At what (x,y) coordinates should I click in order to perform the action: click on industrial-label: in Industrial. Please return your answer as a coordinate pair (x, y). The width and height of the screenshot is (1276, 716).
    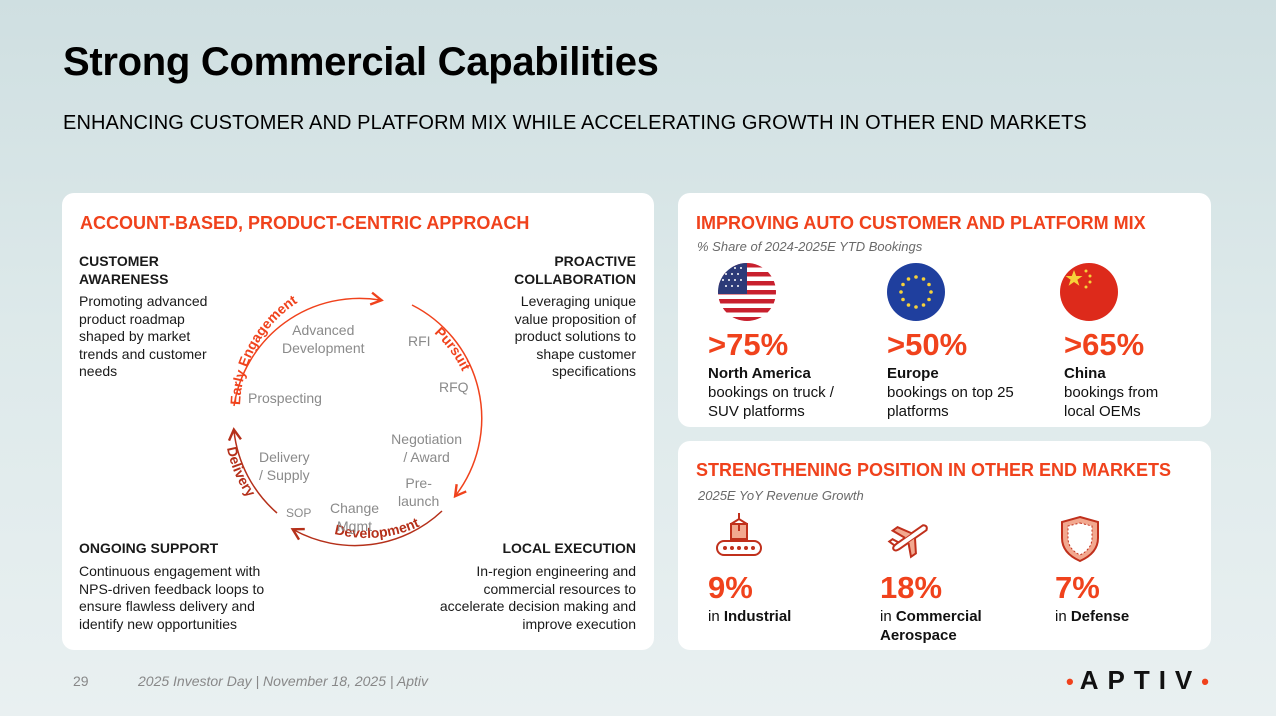
    Looking at the image, I should click on (750, 616).